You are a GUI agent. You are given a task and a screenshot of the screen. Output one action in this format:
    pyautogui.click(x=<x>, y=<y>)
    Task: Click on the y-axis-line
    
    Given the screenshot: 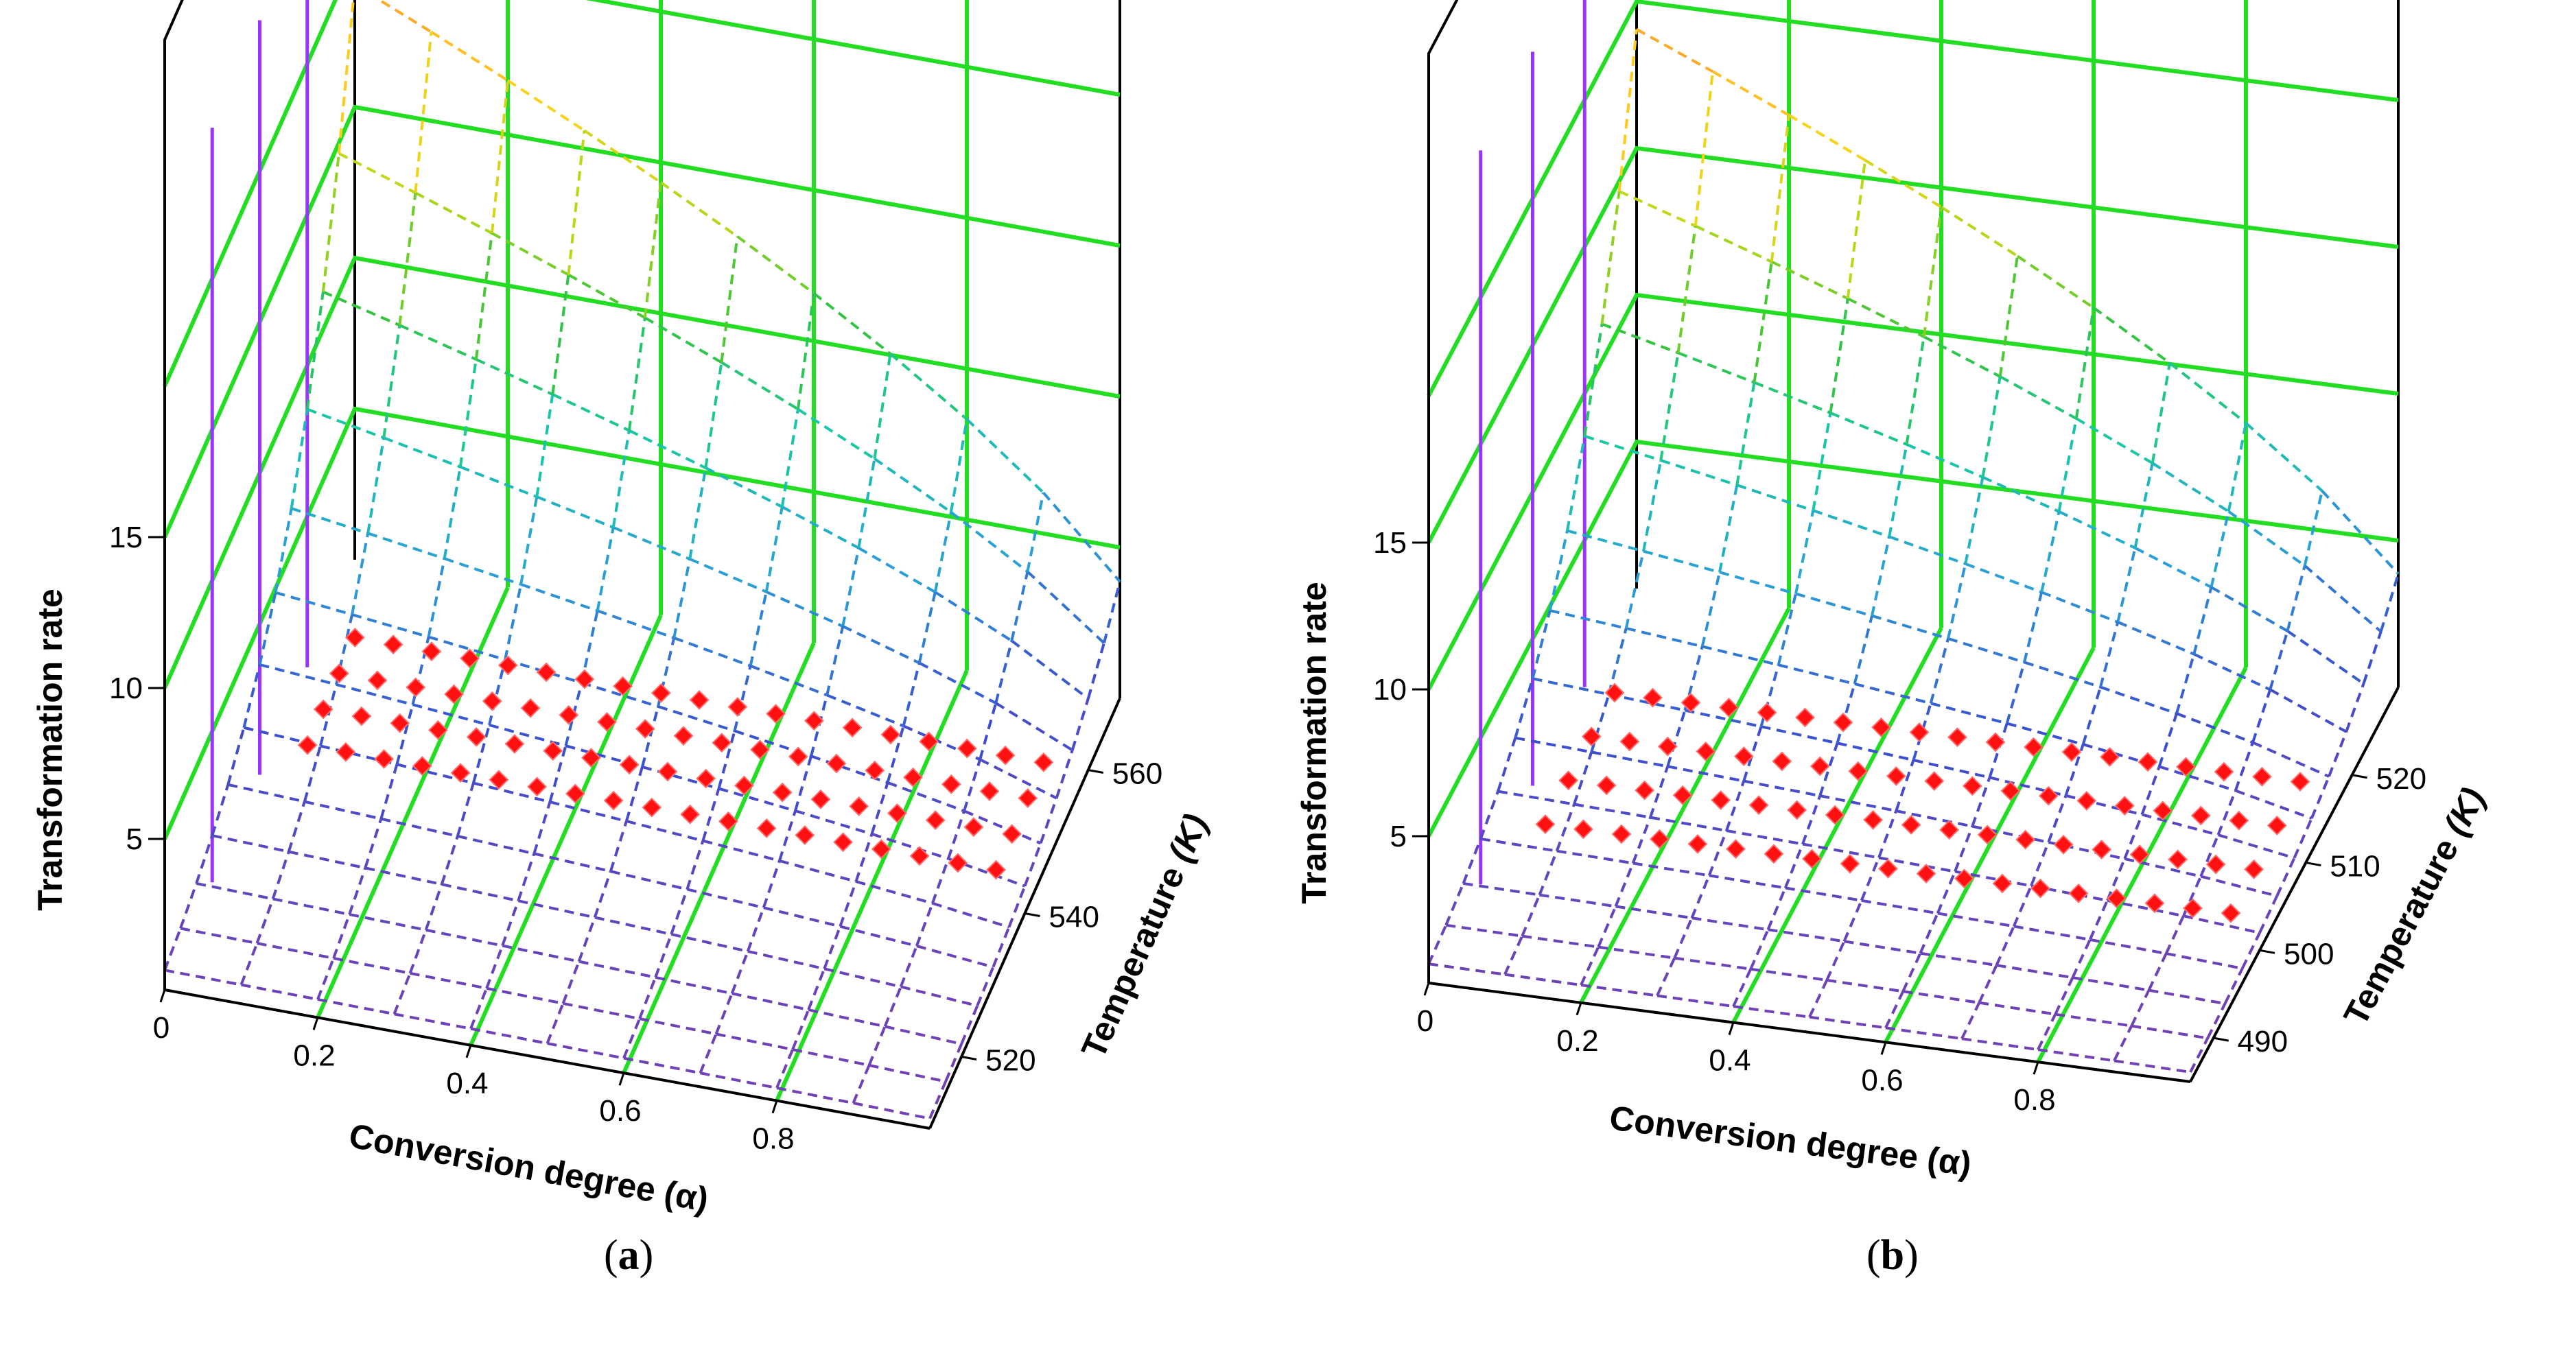 What is the action you would take?
    pyautogui.click(x=2294, y=884)
    